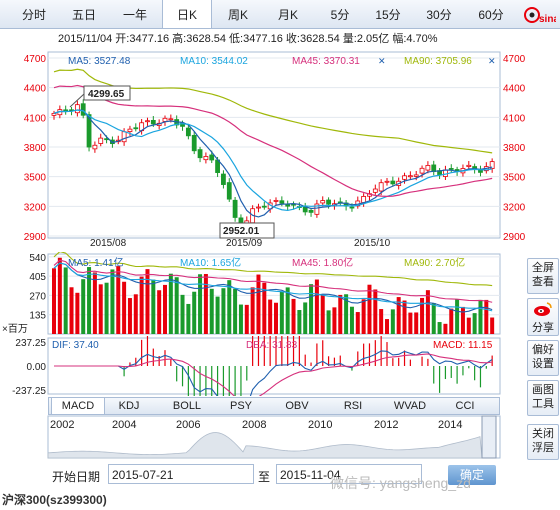  Describe the element at coordinates (181, 474) in the screenshot. I see `start-date-input: 2015-07-21` at that location.